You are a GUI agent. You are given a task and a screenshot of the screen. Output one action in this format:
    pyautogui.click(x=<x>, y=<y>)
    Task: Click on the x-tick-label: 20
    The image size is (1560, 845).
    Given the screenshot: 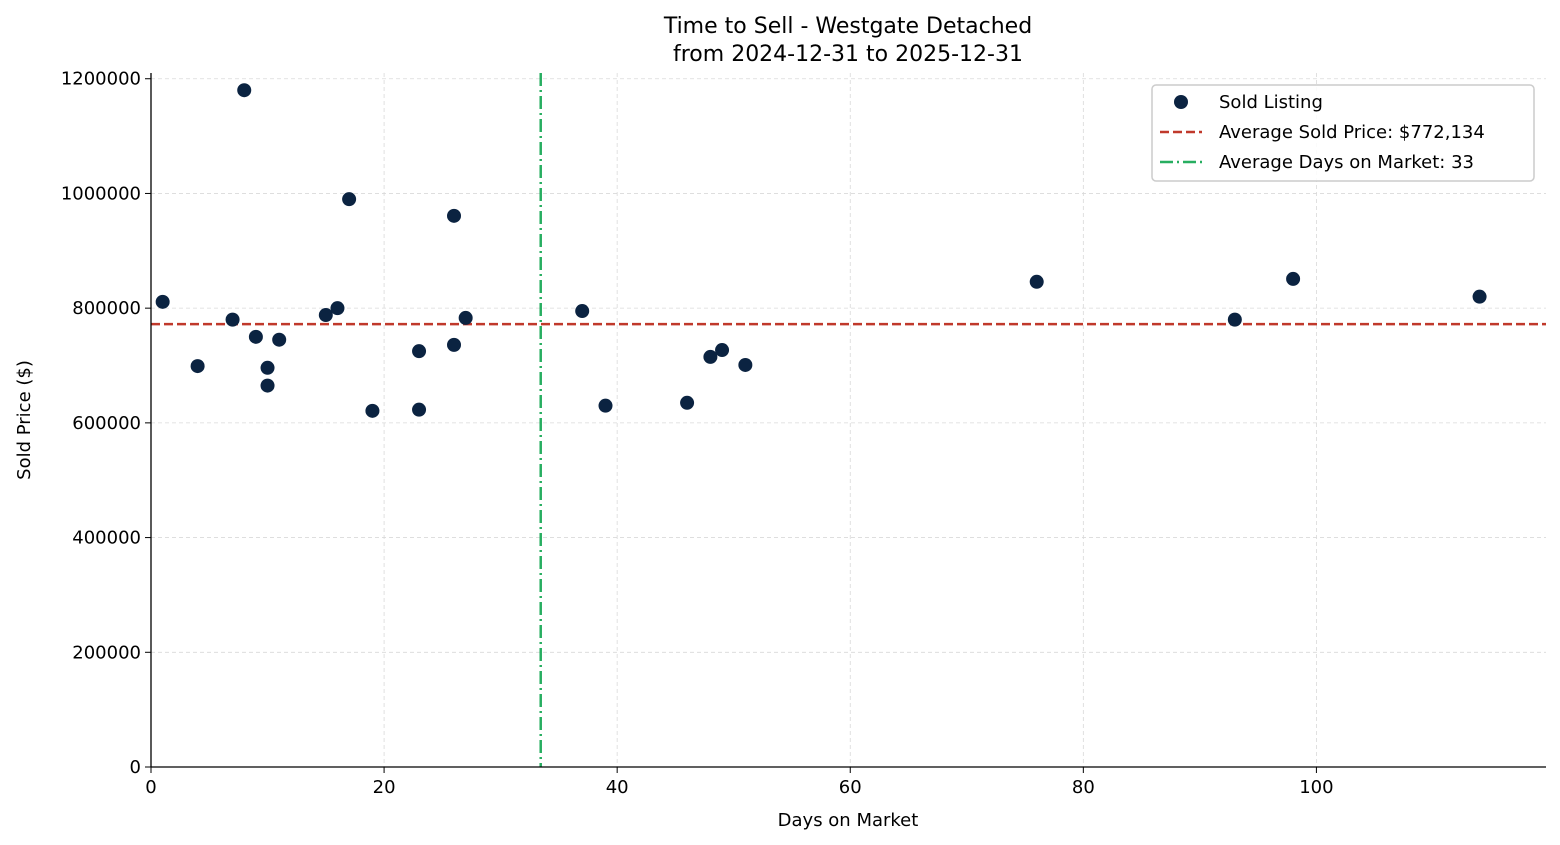 What is the action you would take?
    pyautogui.click(x=384, y=787)
    